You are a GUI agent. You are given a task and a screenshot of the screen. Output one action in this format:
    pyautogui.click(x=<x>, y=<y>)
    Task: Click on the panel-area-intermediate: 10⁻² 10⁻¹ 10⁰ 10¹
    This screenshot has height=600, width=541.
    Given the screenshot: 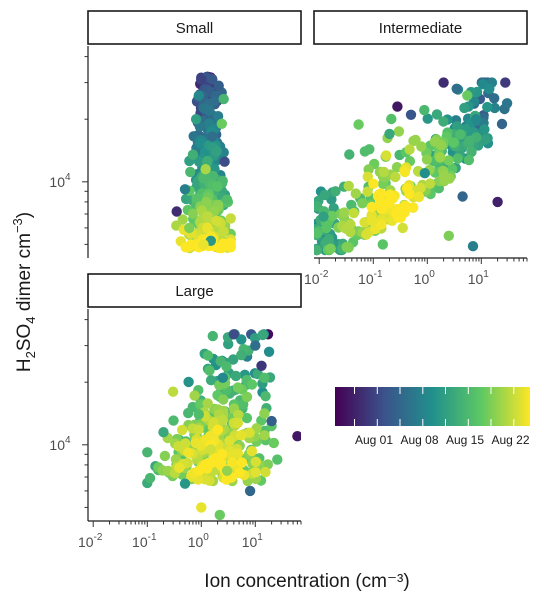 What is the action you would take?
    pyautogui.click(x=416, y=182)
    